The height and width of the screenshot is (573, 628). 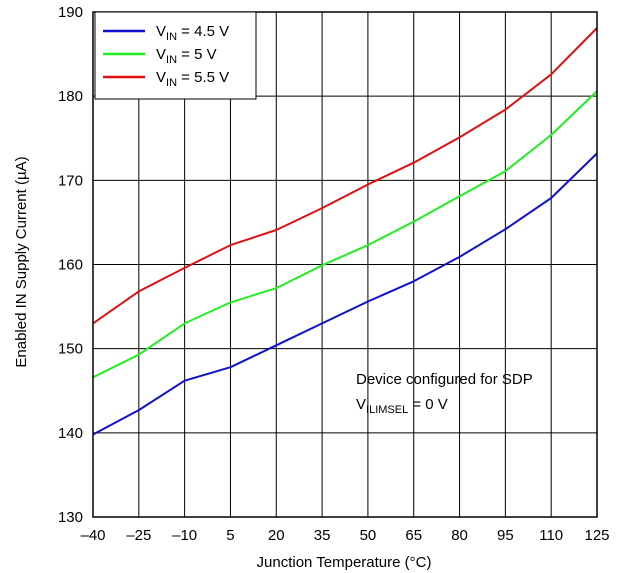 I want to click on legend-box, so click(x=175, y=55).